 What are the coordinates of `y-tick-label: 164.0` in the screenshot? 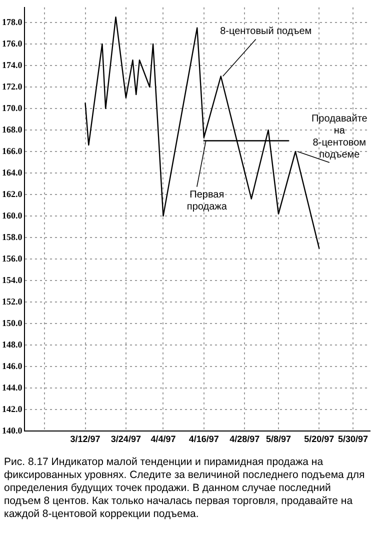 It's located at (12, 172).